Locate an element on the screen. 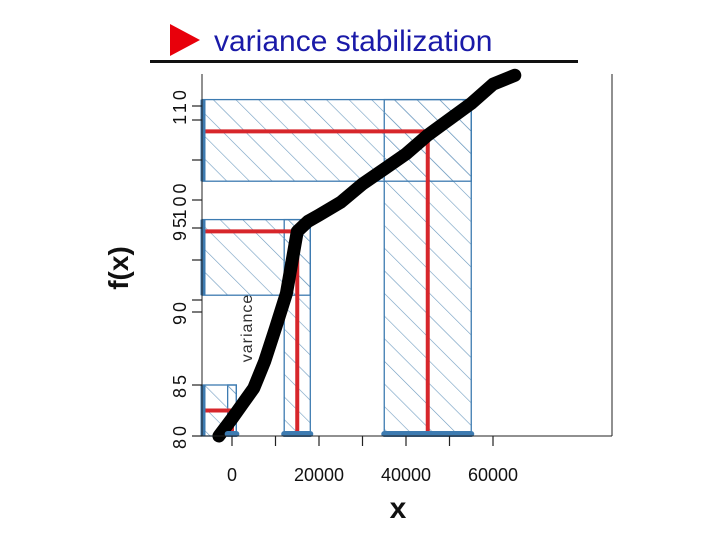  x-tick-label-20000: 20000 is located at coordinates (319, 475).